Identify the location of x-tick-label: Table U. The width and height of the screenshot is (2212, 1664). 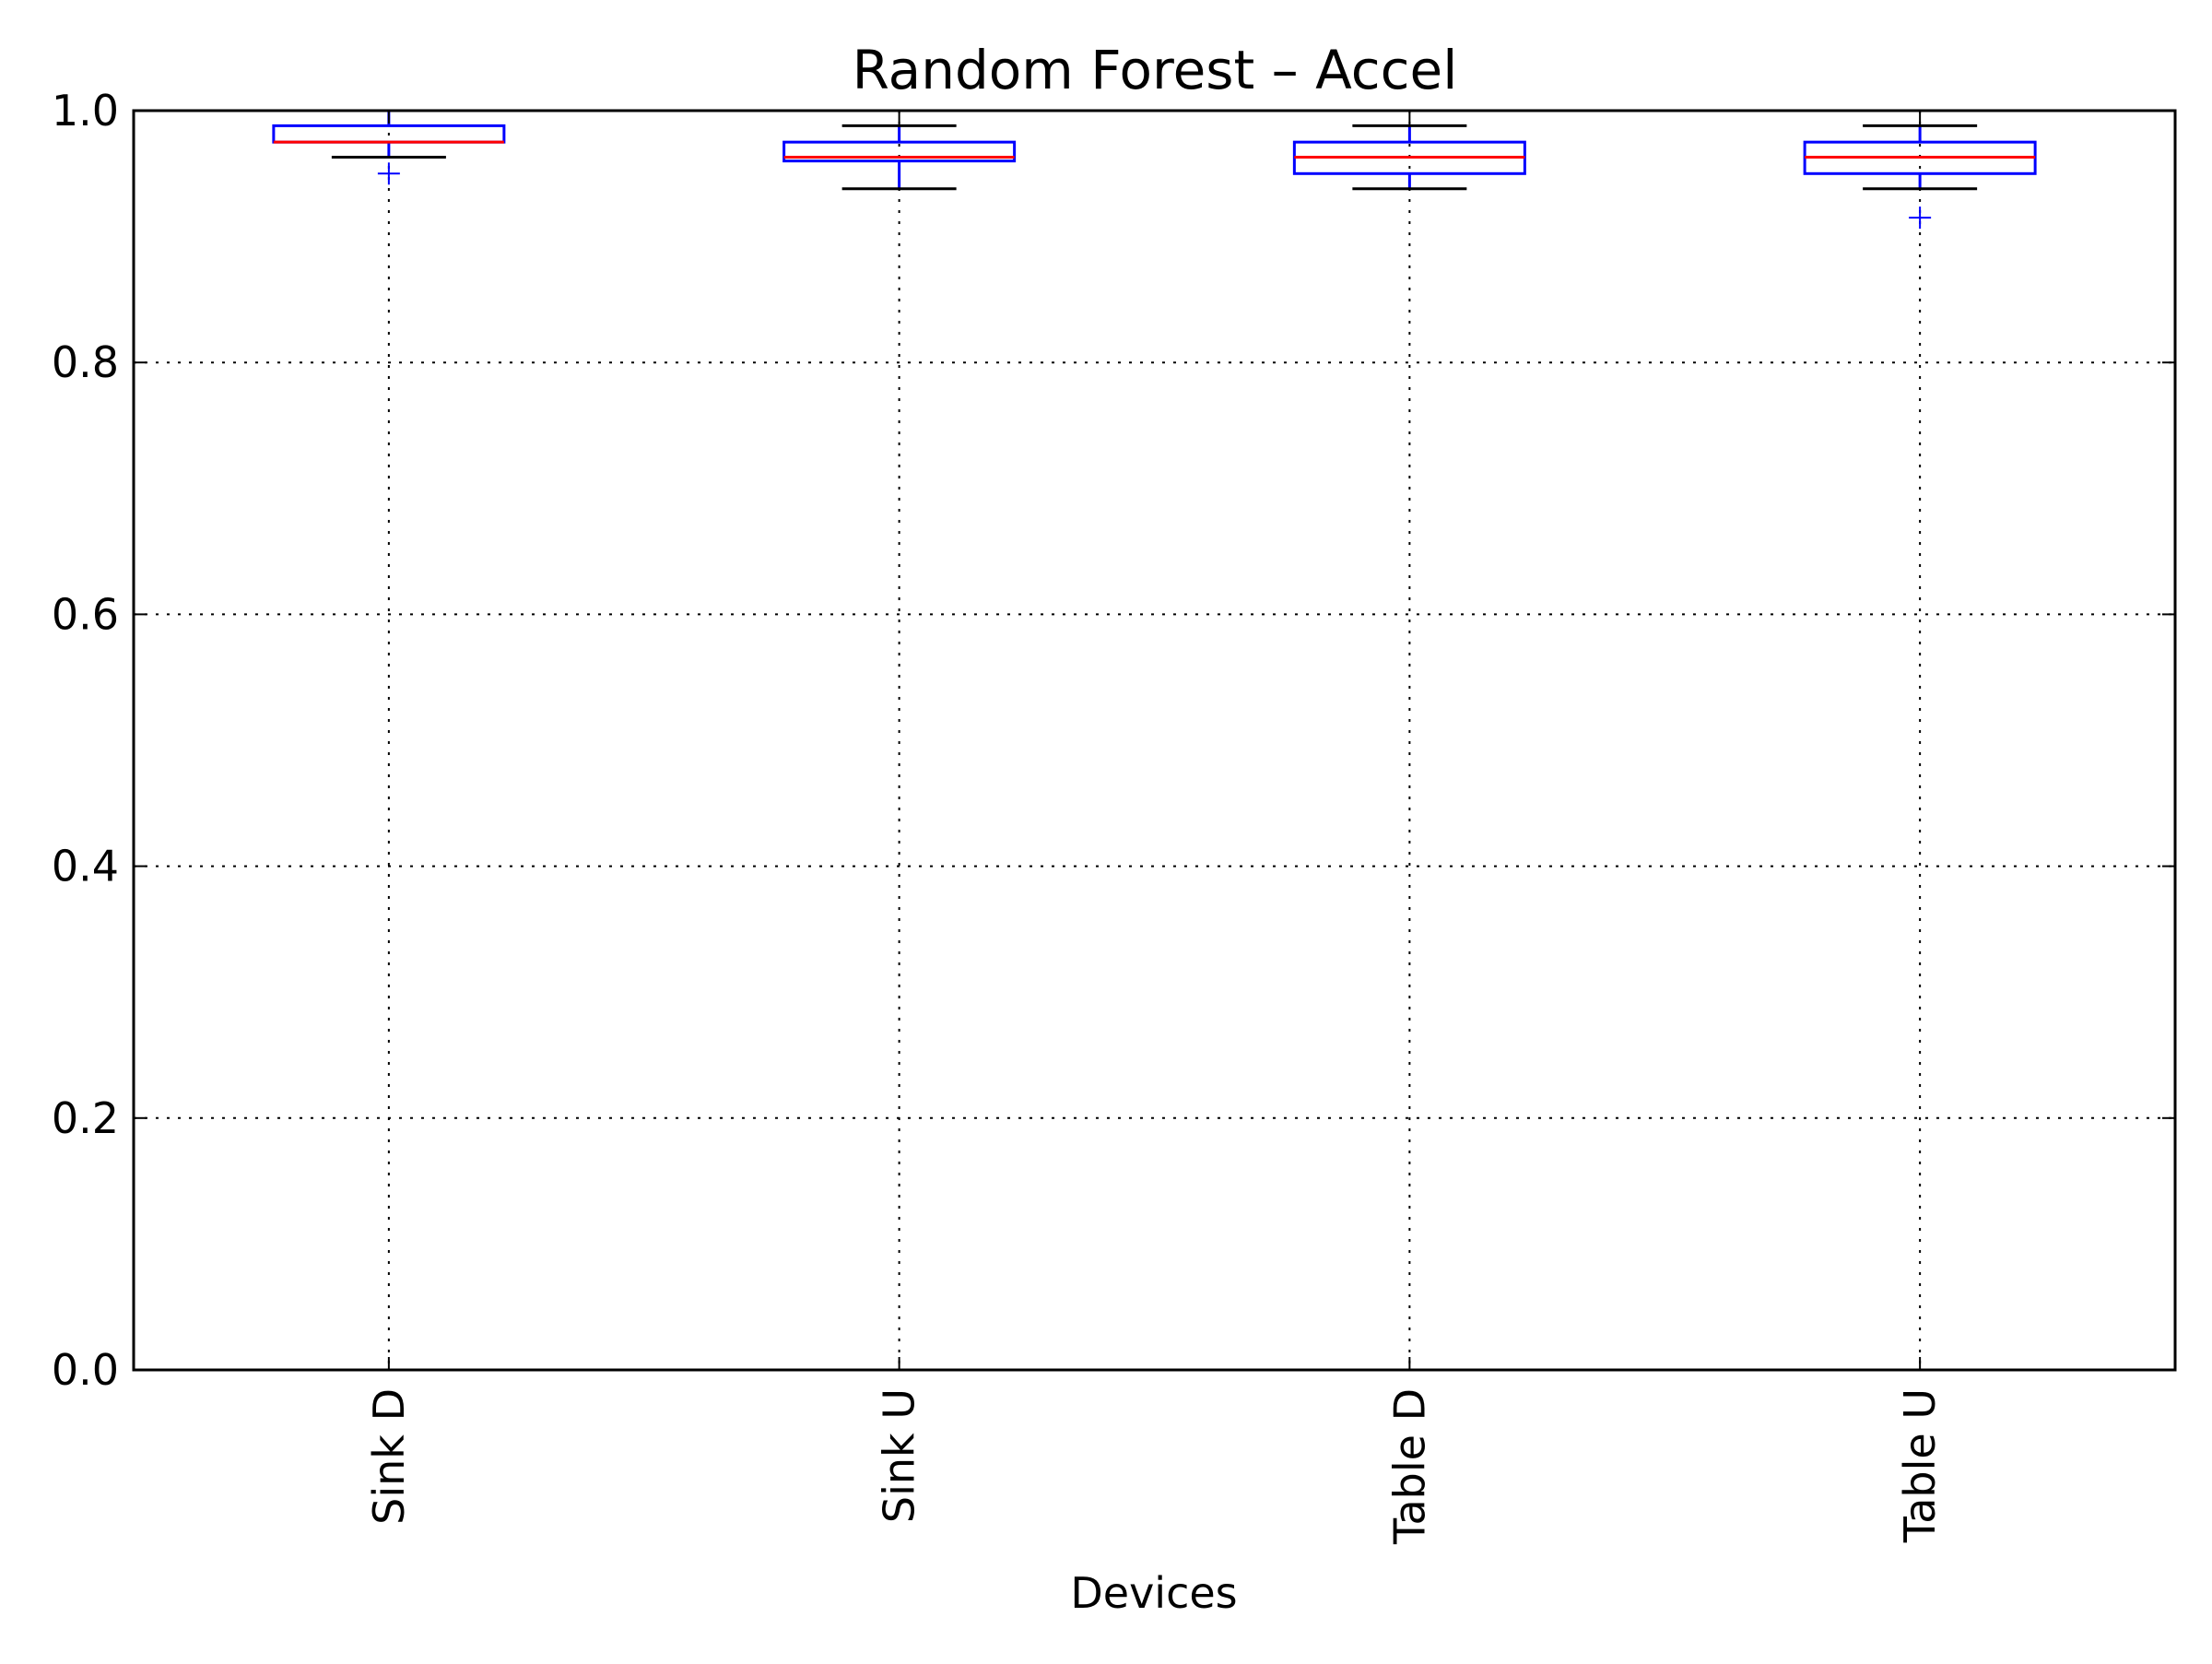
(1920, 1465).